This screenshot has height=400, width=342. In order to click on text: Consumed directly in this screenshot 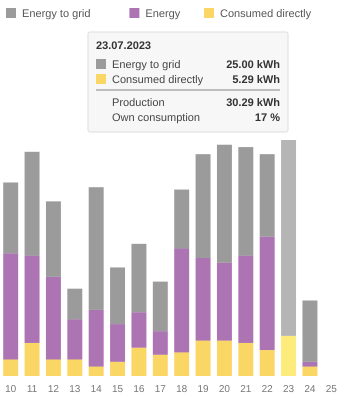, I will do `click(158, 80)`.